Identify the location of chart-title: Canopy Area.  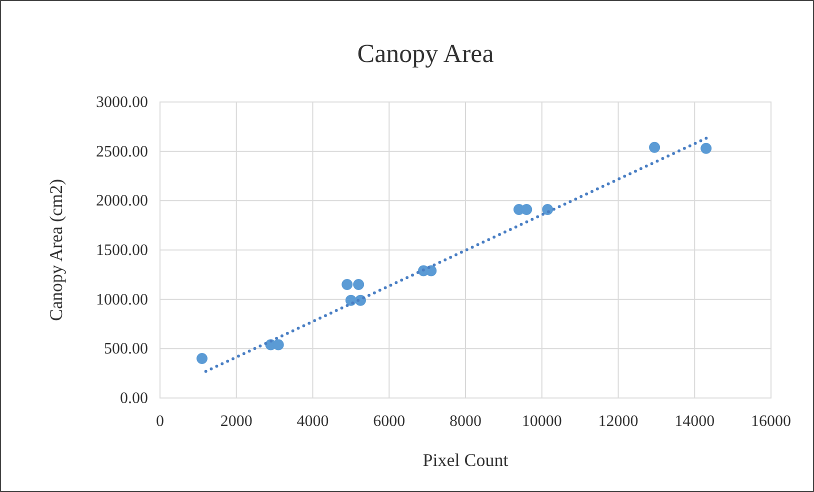
(425, 53).